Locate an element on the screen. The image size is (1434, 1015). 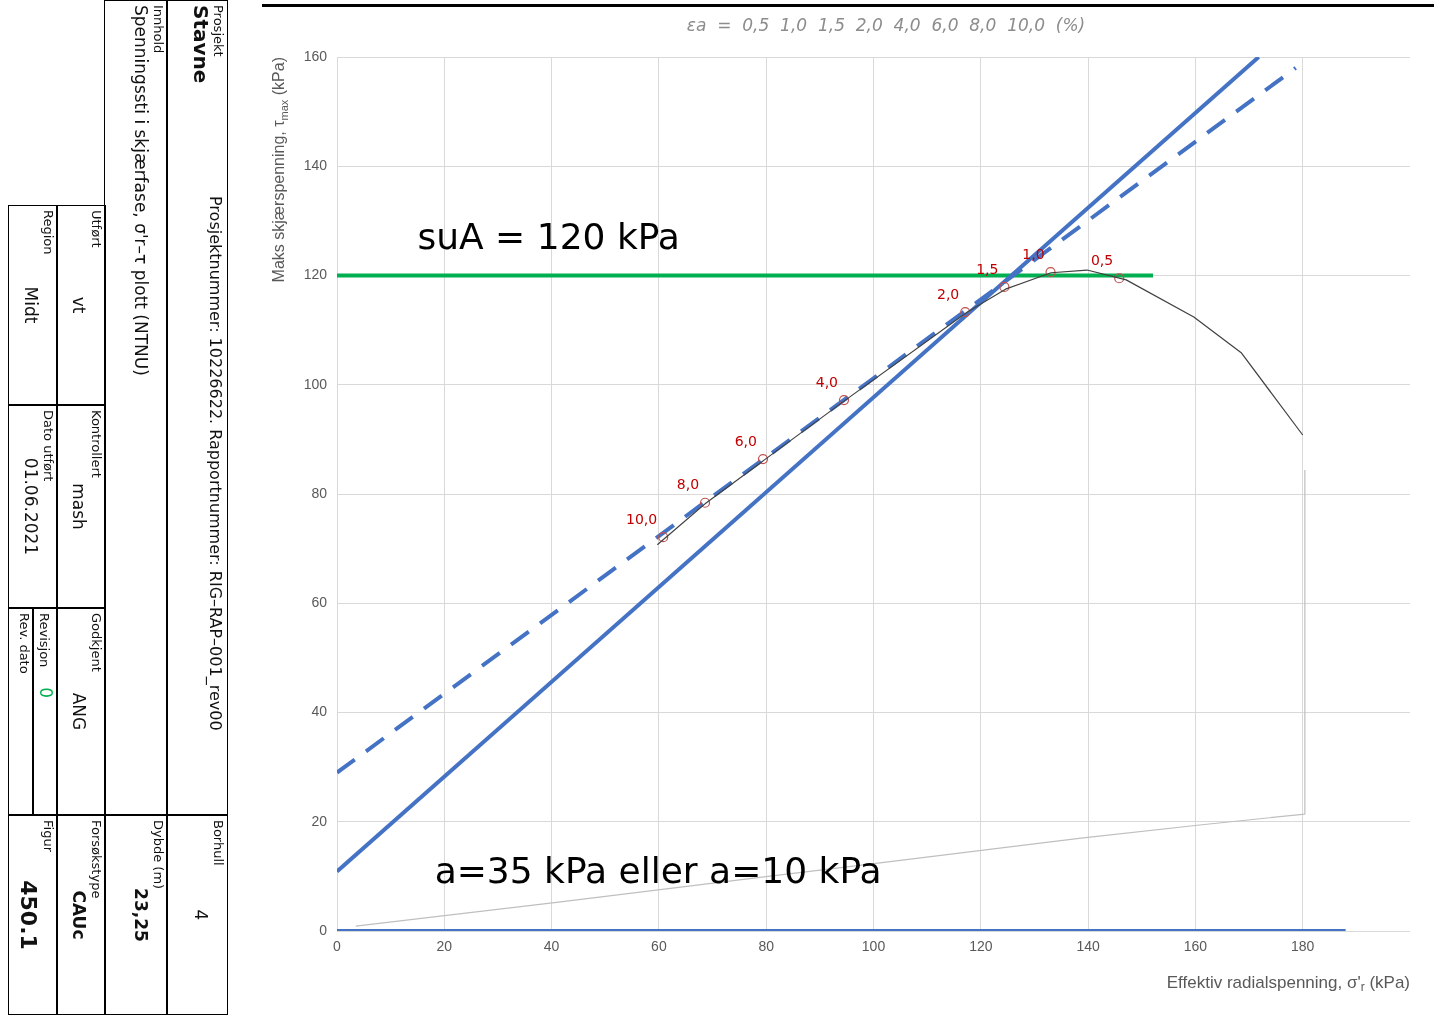
text: ANG is located at coordinates (79, 712).